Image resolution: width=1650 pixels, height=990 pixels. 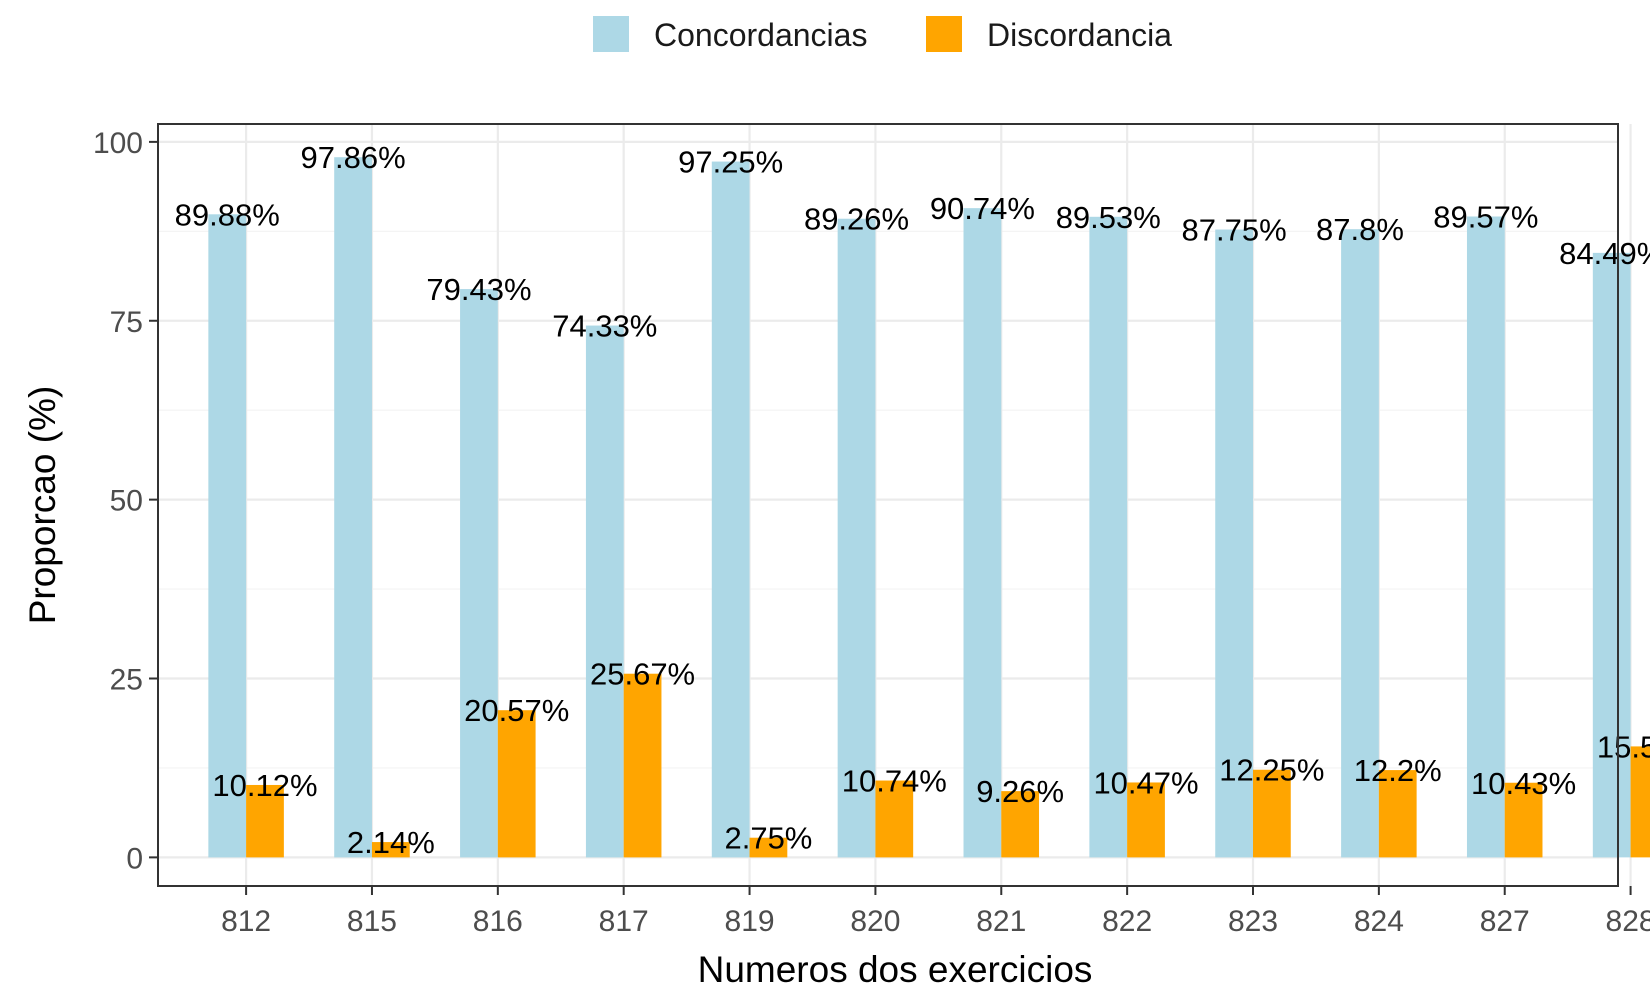 What do you see at coordinates (895, 969) in the screenshot?
I see `x-axis-title: Numeros dos exercicios` at bounding box center [895, 969].